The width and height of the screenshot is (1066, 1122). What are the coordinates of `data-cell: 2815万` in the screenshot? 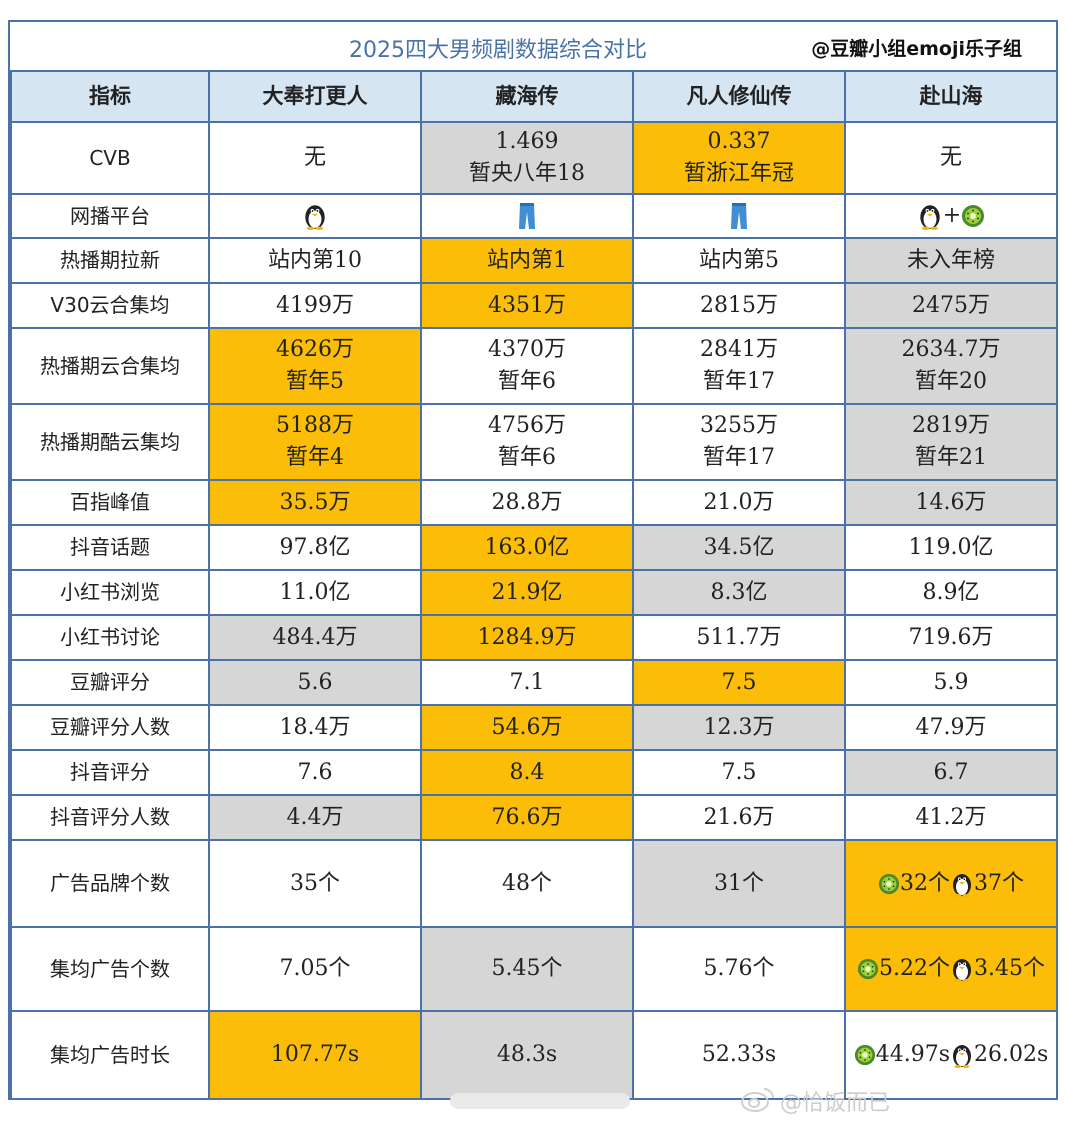 It's located at (739, 305).